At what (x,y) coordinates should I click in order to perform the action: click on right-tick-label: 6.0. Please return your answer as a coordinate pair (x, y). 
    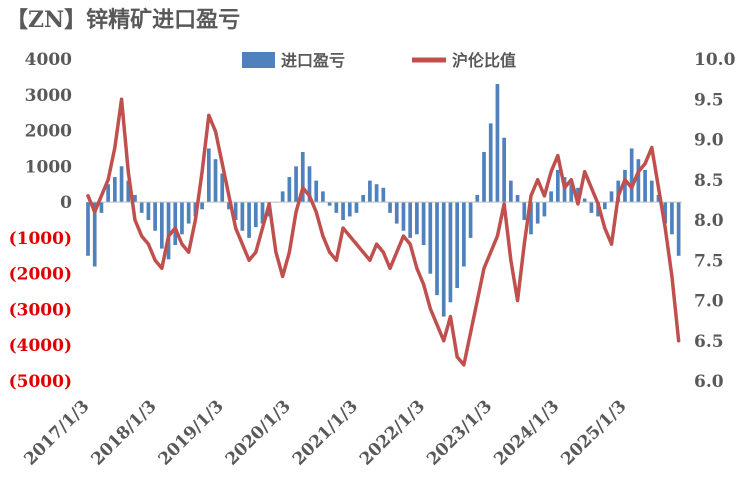
    Looking at the image, I should click on (709, 382).